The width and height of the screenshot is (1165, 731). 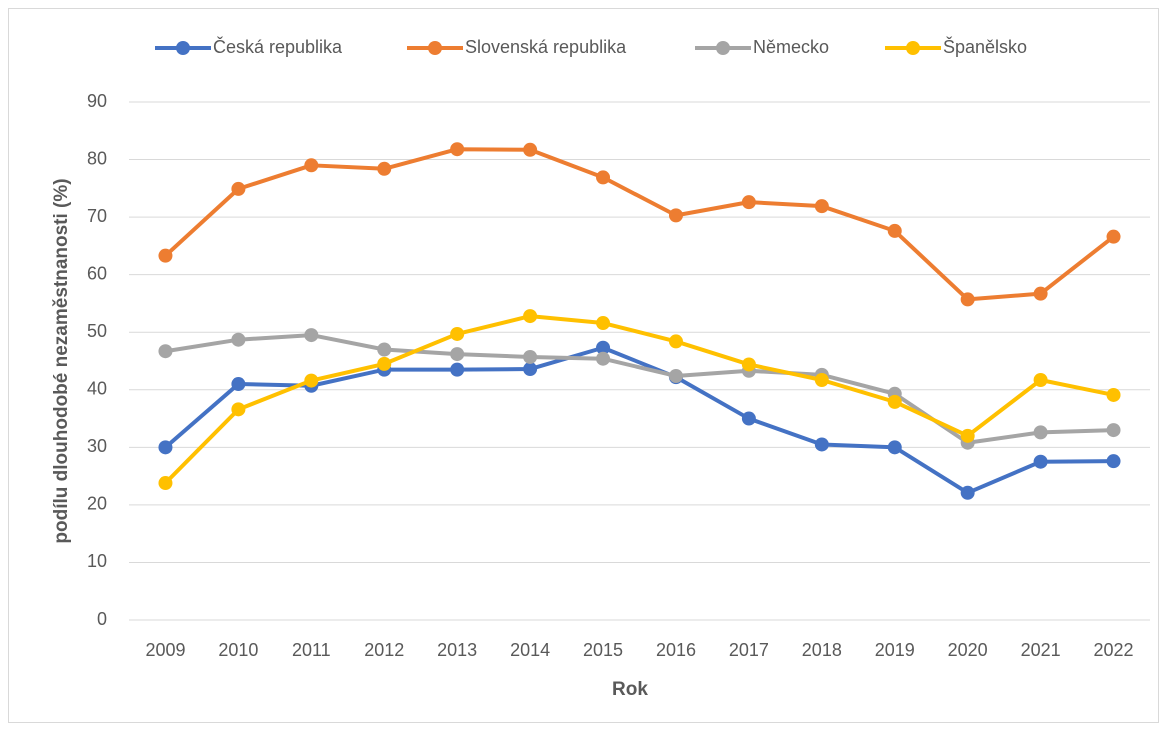 What do you see at coordinates (311, 650) in the screenshot?
I see `x-tick-label: 2011` at bounding box center [311, 650].